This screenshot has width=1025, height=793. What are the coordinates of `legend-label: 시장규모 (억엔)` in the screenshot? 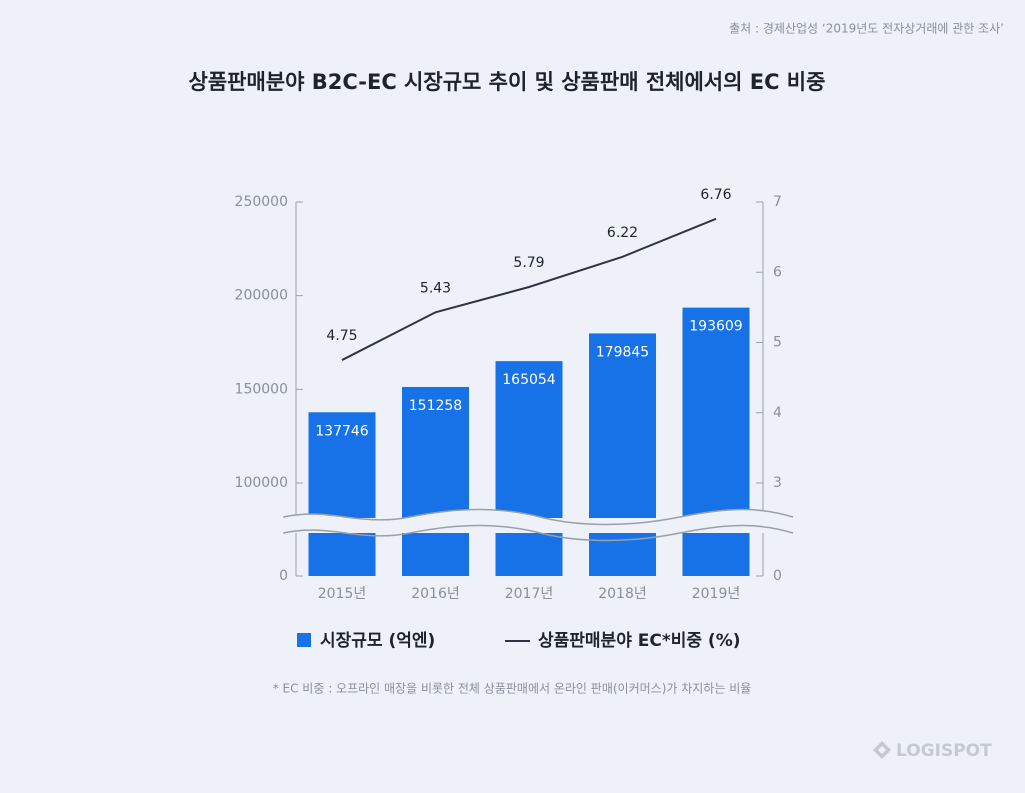 It's located at (377, 641).